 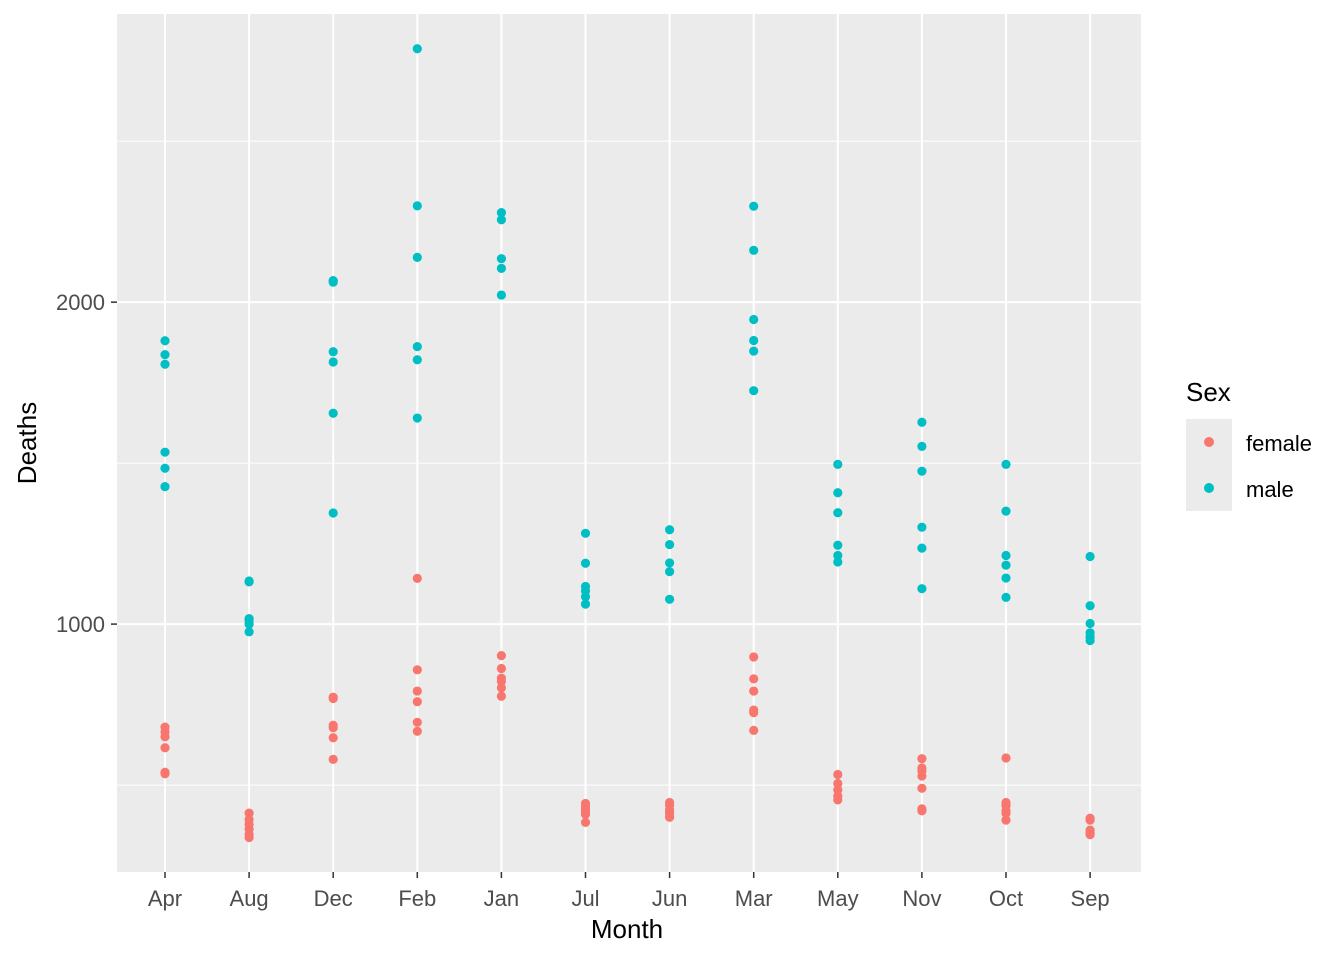 I want to click on x-tick-label: Jul, so click(x=585, y=898).